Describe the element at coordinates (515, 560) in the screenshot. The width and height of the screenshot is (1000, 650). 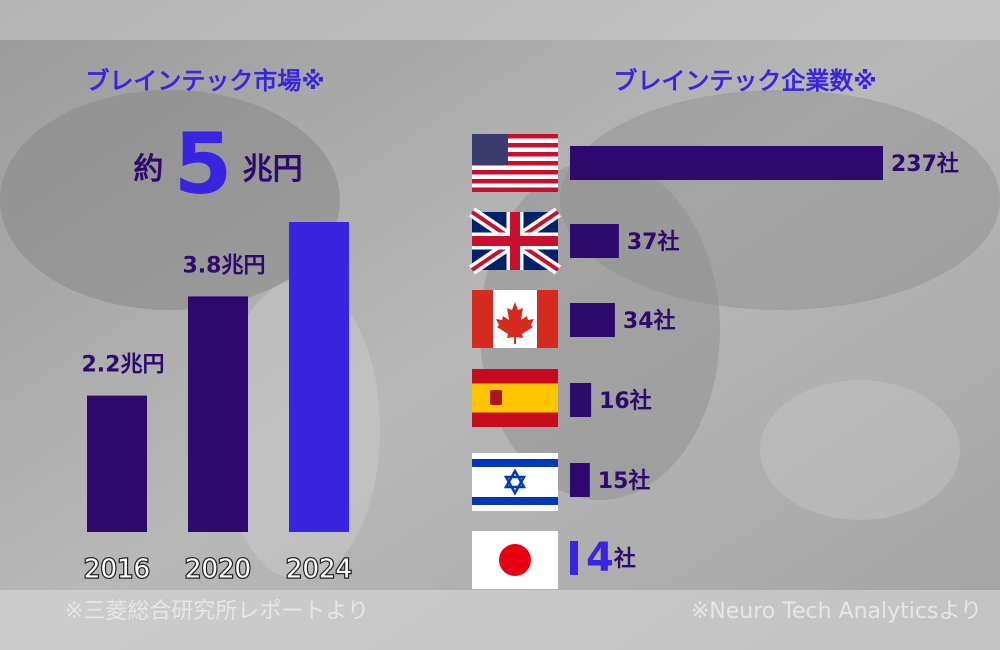
I see `flag-japan` at that location.